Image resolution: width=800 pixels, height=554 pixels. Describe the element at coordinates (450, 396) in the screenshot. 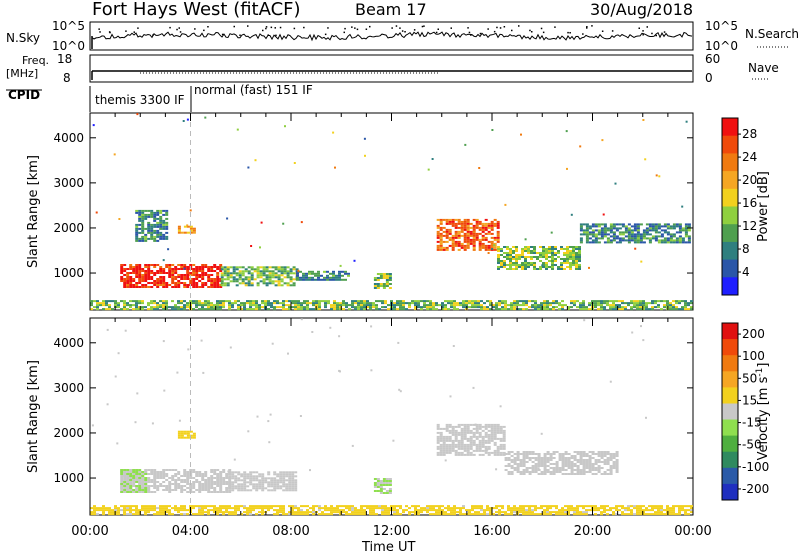

I see `velocity-scatter-point` at that location.